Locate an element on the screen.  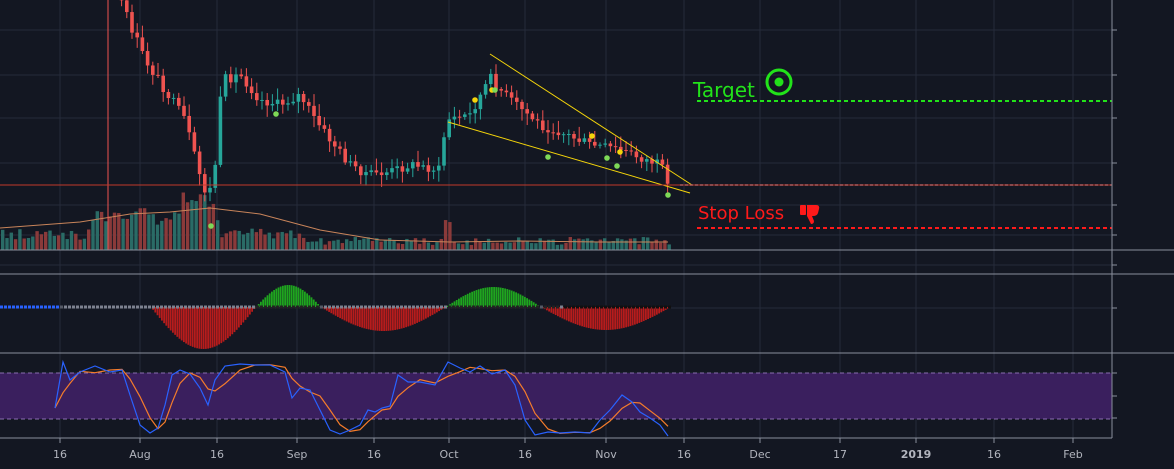
y-axis is located at coordinates (1114, 219).